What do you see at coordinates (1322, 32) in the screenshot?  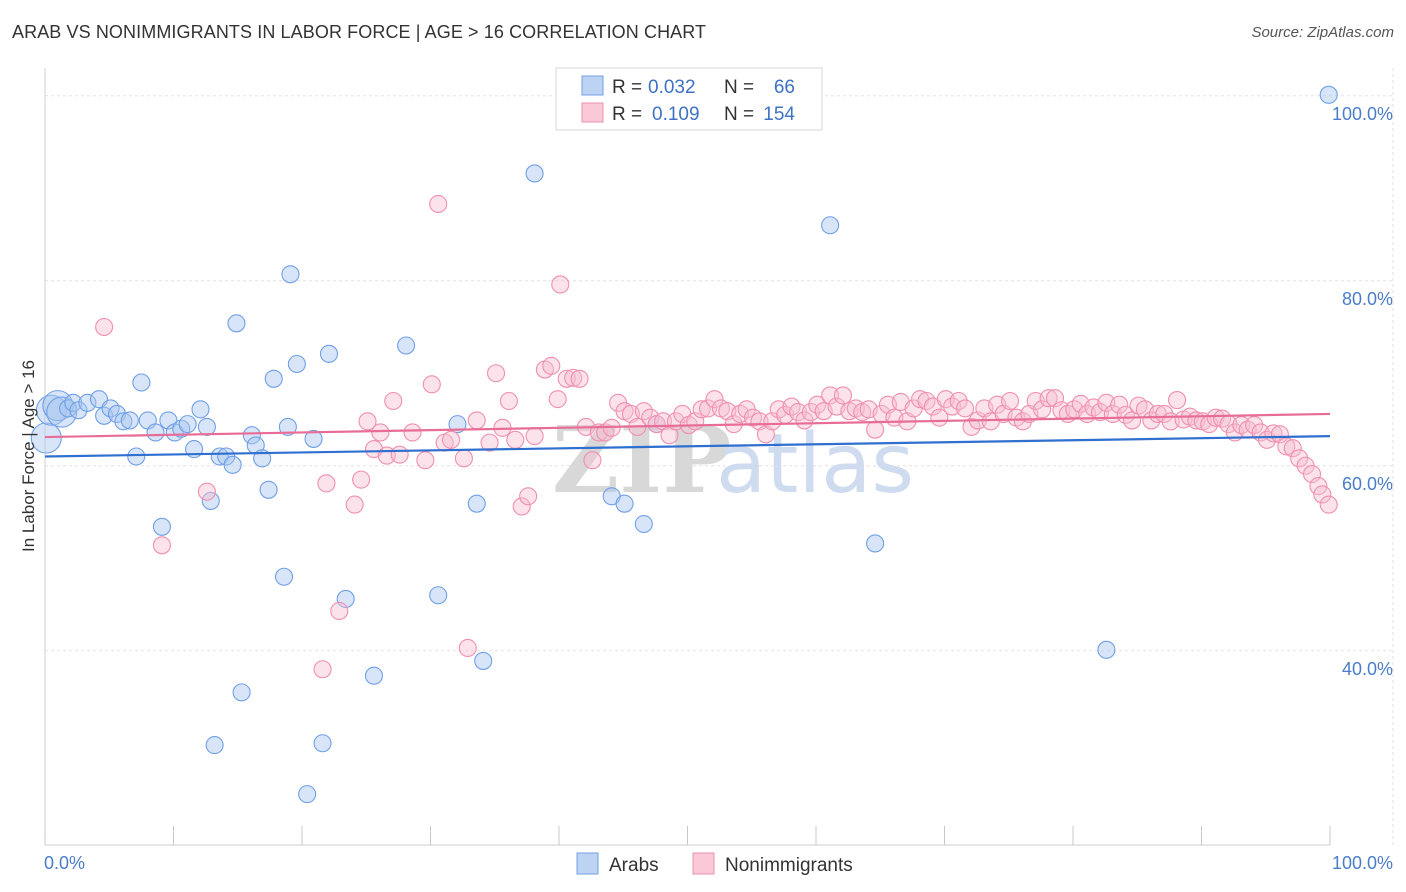 I see `source-credit: Source: ZipAtlas.com` at bounding box center [1322, 32].